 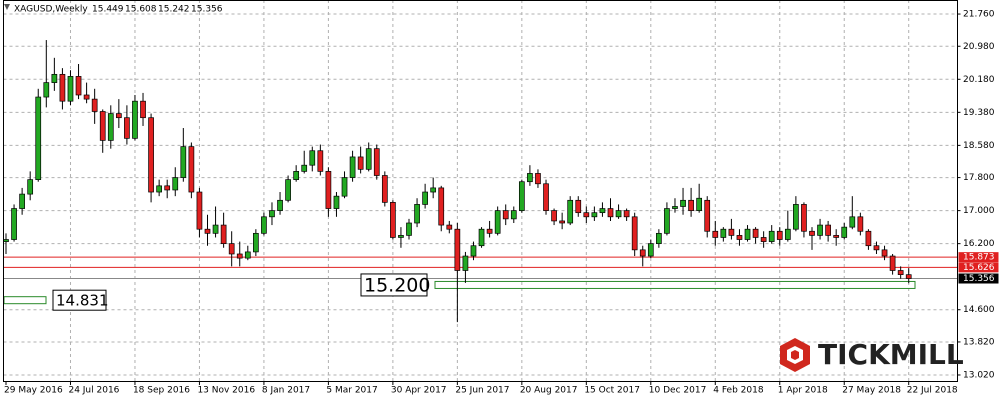 I want to click on x-tick-label: 27 May 2018, so click(x=871, y=391).